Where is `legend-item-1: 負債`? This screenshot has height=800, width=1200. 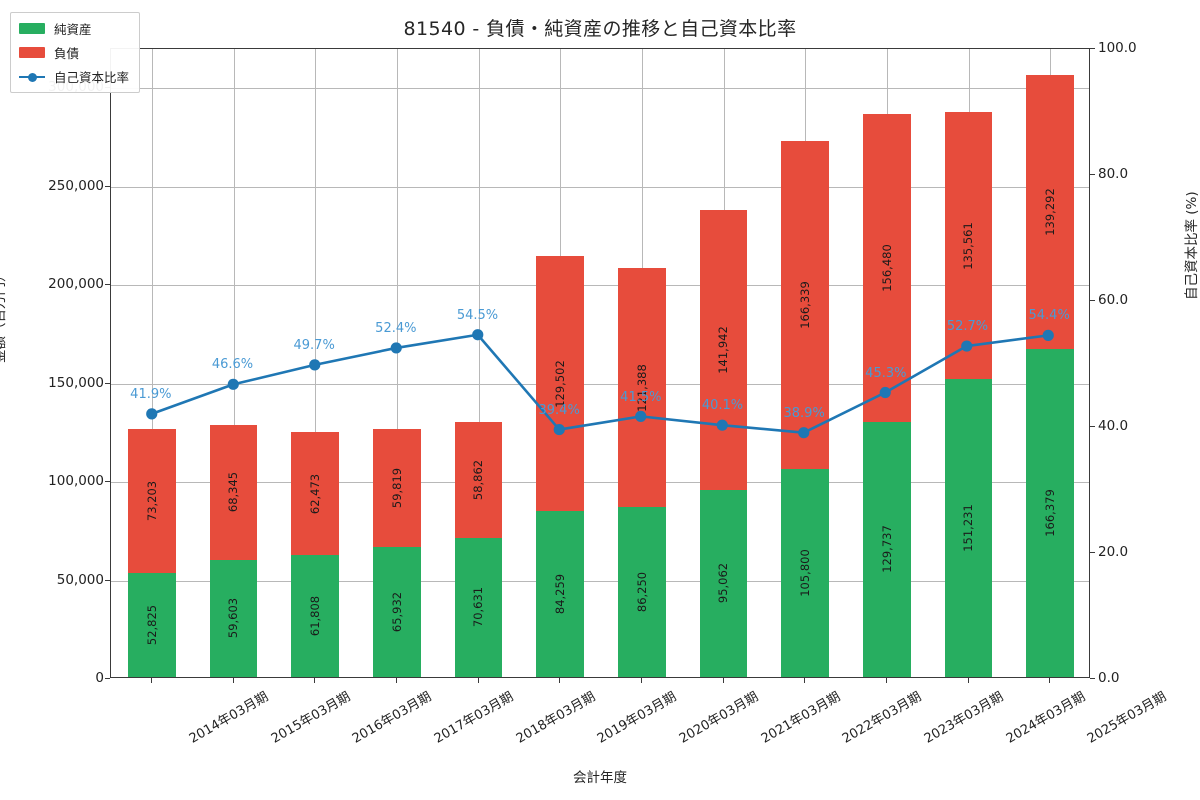
legend-item-1: 負債 is located at coordinates (74, 52).